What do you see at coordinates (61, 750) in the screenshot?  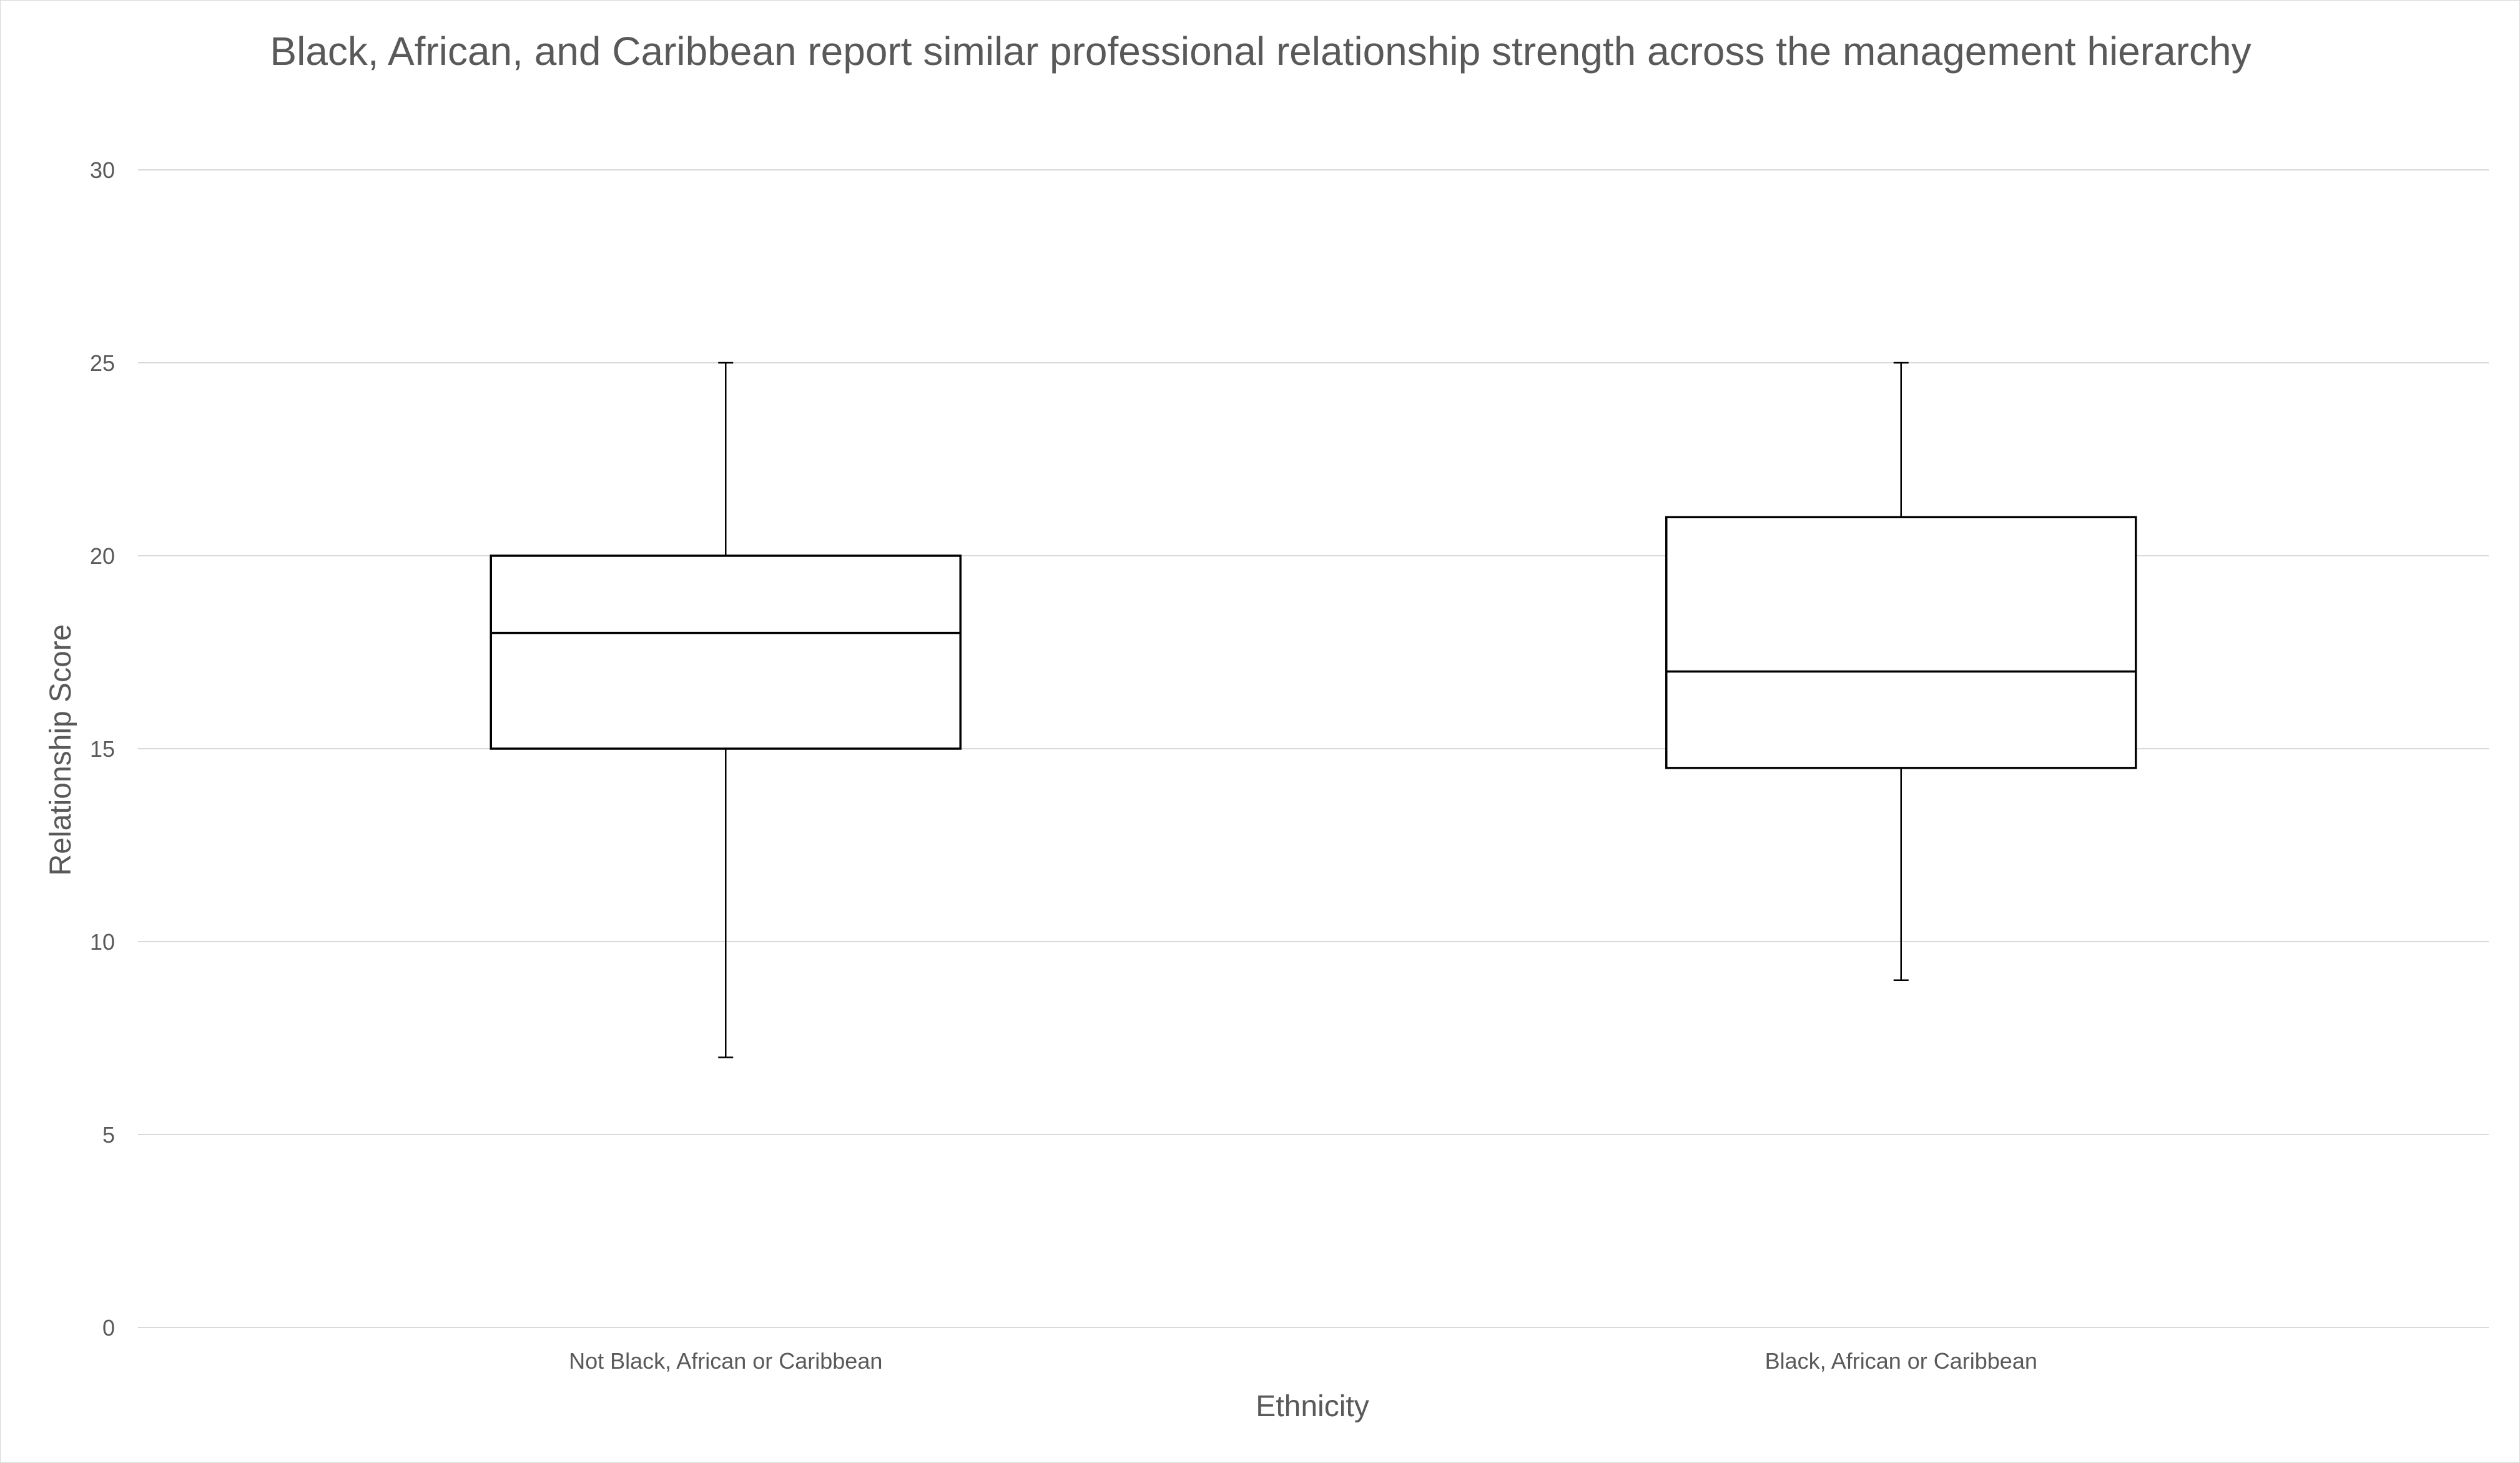 I see `y-axis-title: Relationship Score` at bounding box center [61, 750].